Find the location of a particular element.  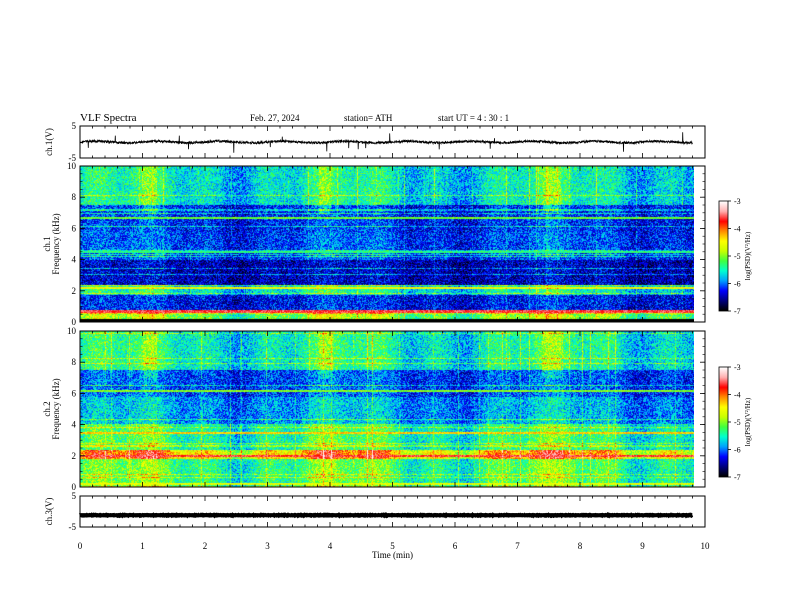

x-axis-label: Time (min) is located at coordinates (392, 555).